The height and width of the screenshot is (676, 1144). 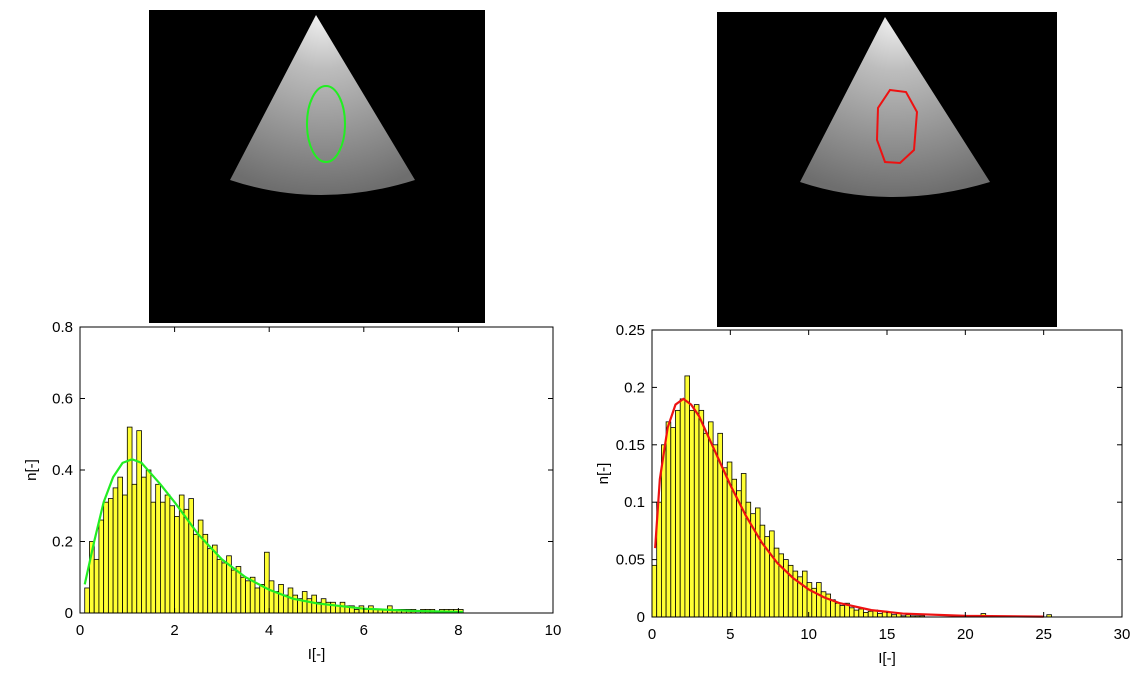 I want to click on ultrasound-image-right, so click(x=887, y=169).